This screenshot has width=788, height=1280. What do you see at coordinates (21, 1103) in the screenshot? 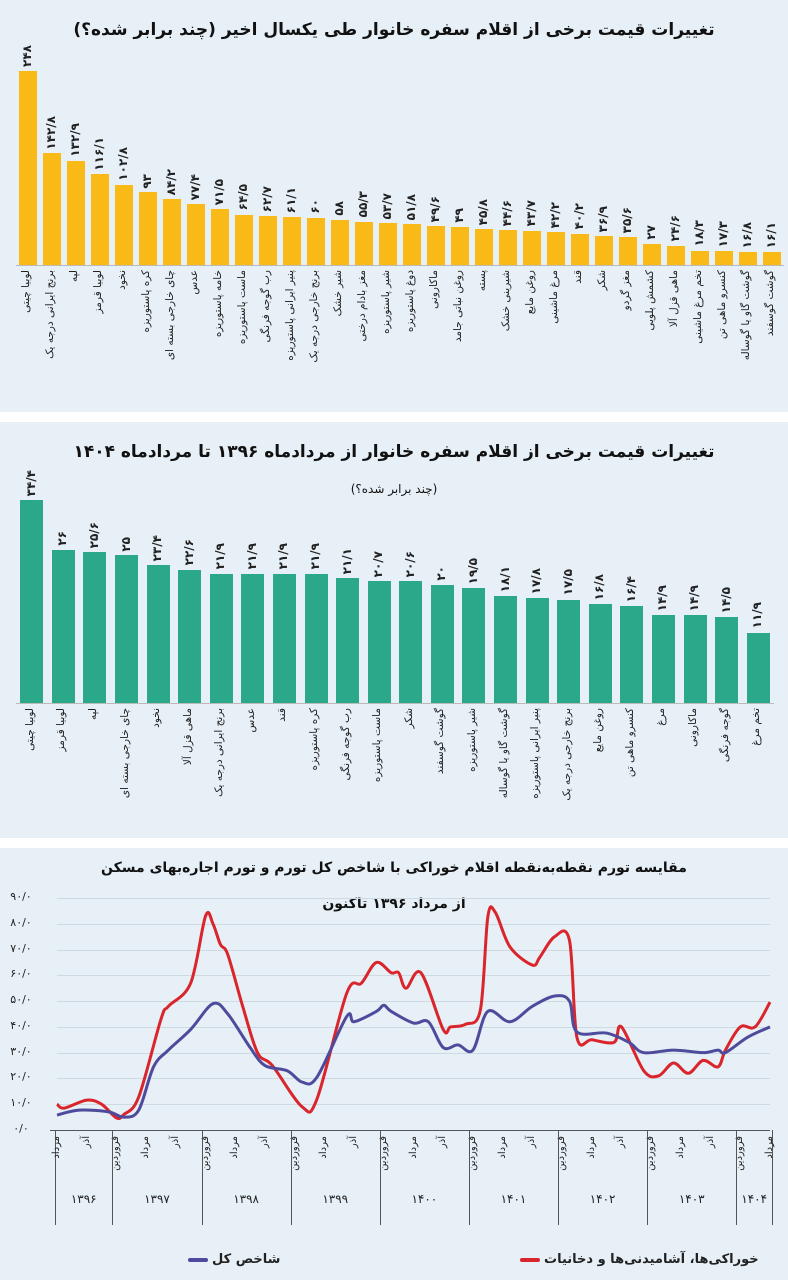
I see `y-tick-label: ۱۰/۰` at bounding box center [21, 1103].